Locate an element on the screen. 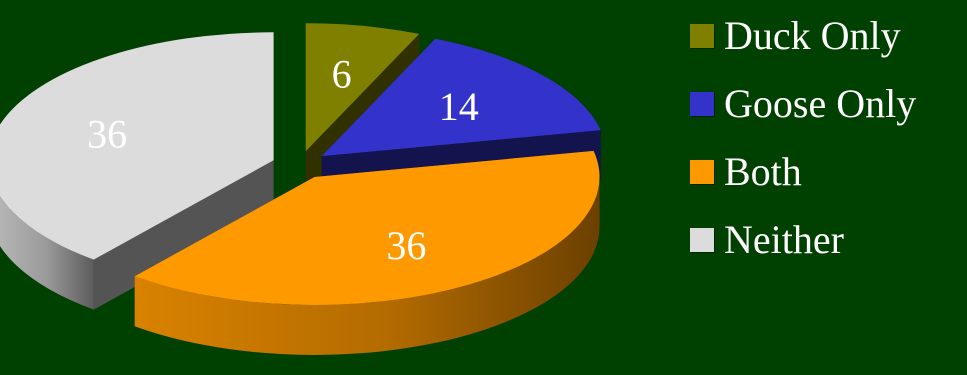  legend-swatch-duck-only is located at coordinates (702, 36).